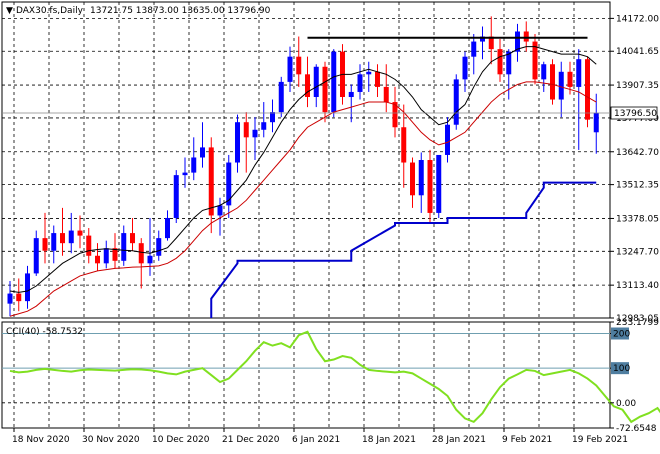  Describe the element at coordinates (527, 440) in the screenshot. I see `x-tick-label: 9 Feb 2021` at that location.